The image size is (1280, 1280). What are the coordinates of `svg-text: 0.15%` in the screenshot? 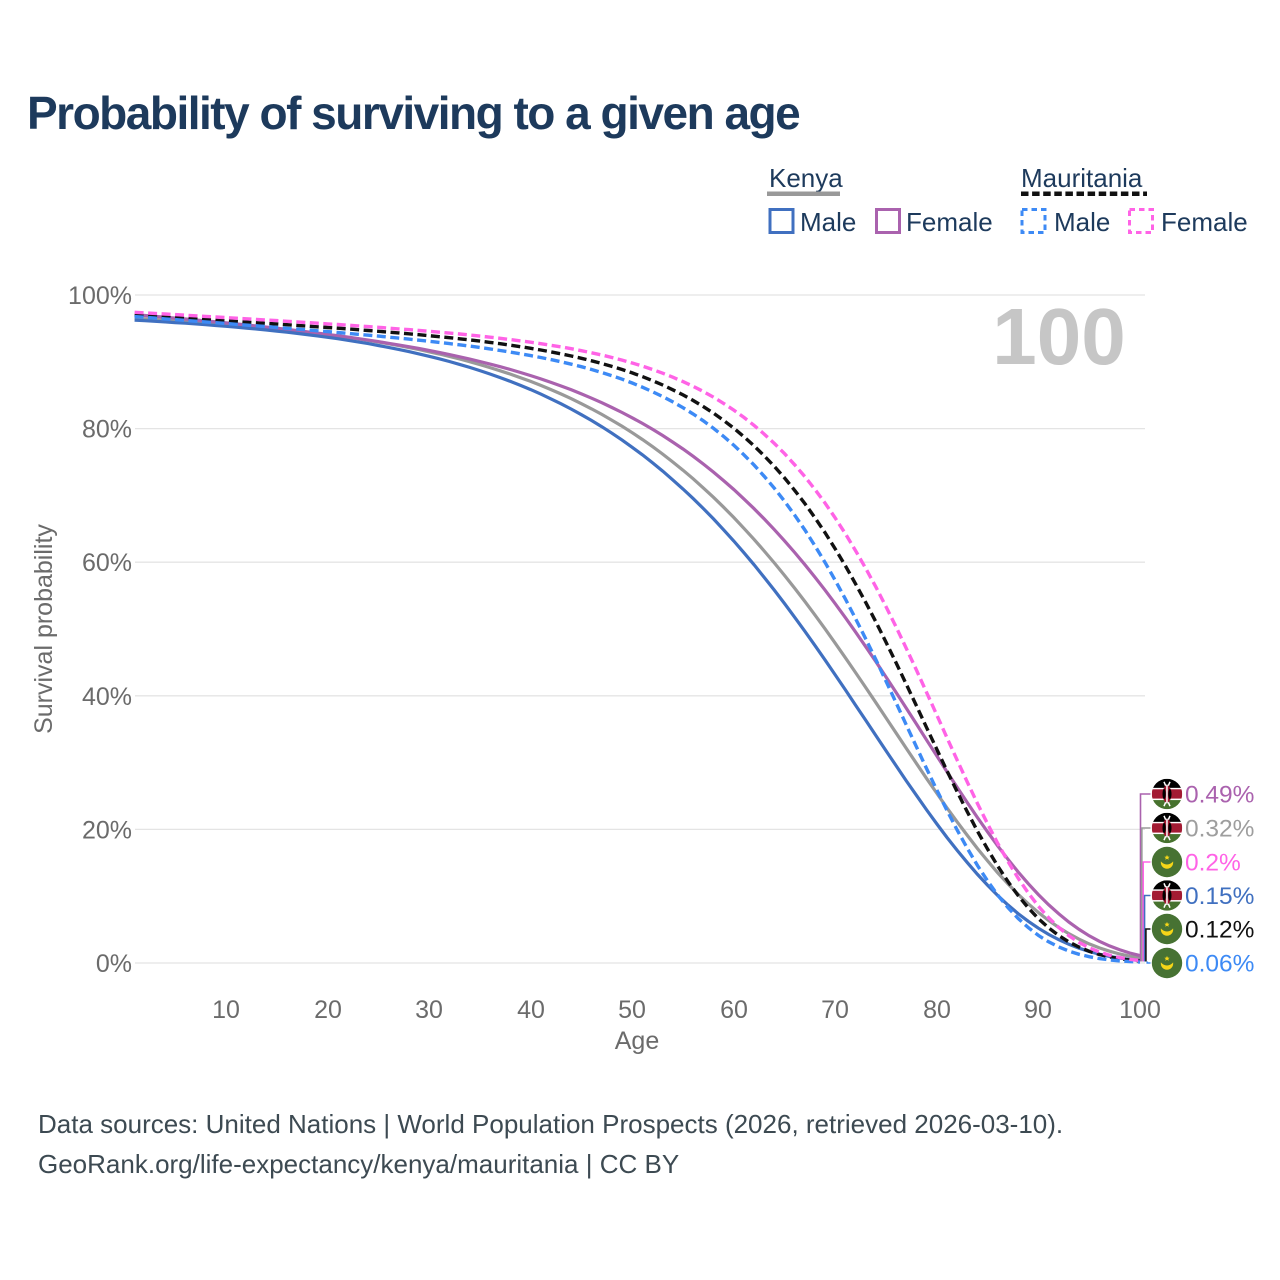 It's located at (1219, 896).